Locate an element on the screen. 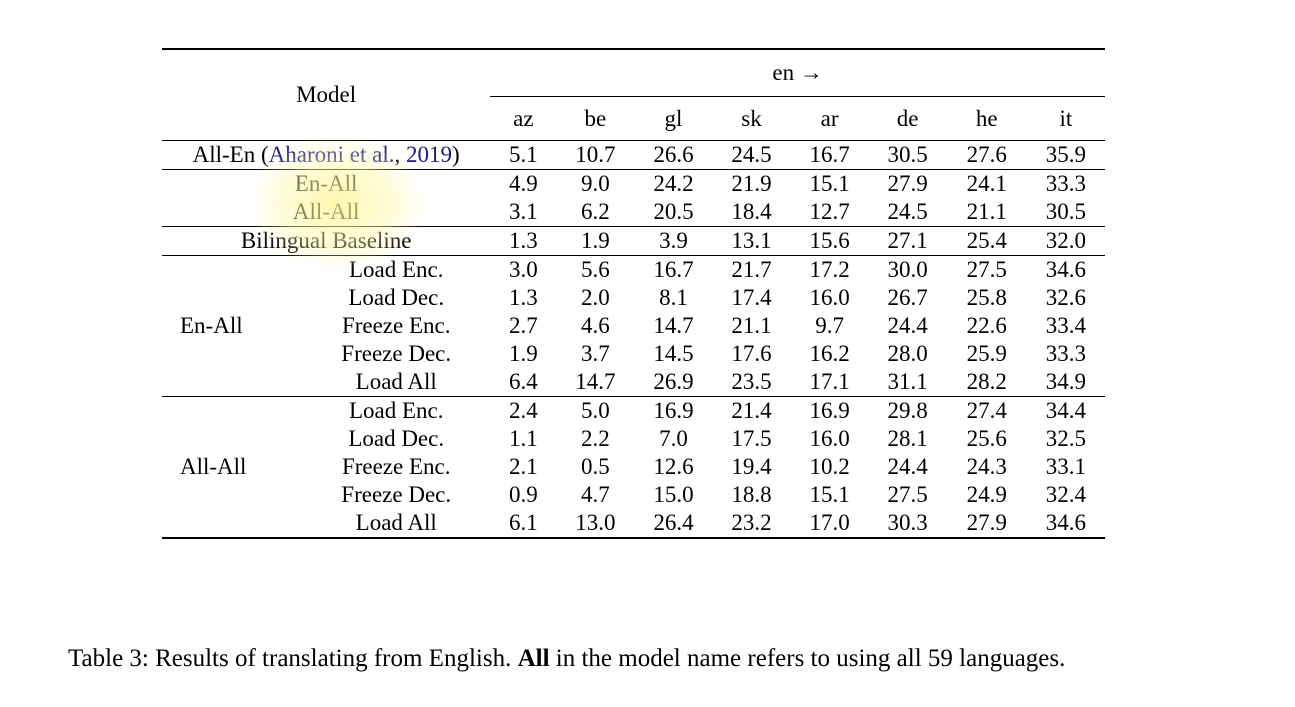 The height and width of the screenshot is (707, 1295). lang-header-az: az is located at coordinates (523, 118).